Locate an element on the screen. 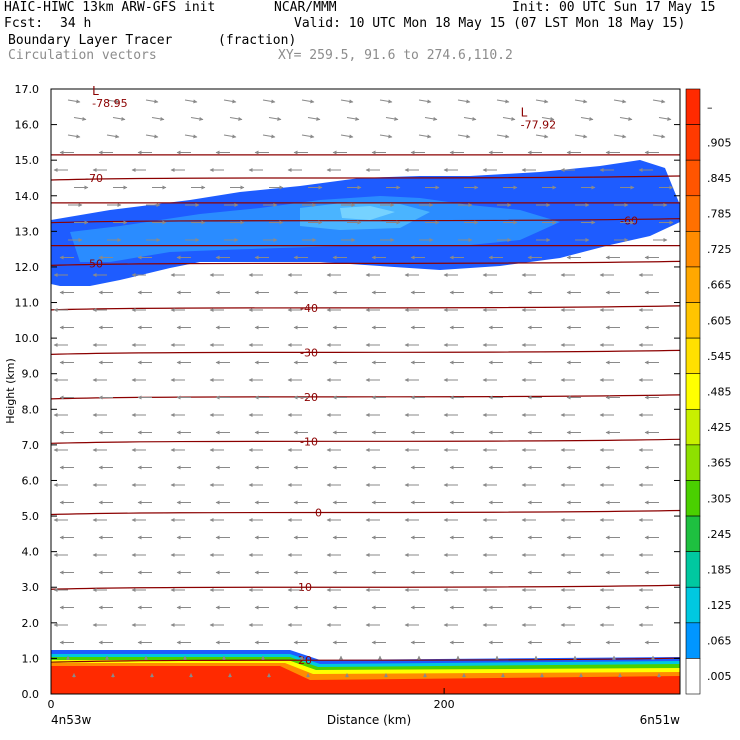 The height and width of the screenshot is (740, 740). tracer-plume-core is located at coordinates (367, 213).